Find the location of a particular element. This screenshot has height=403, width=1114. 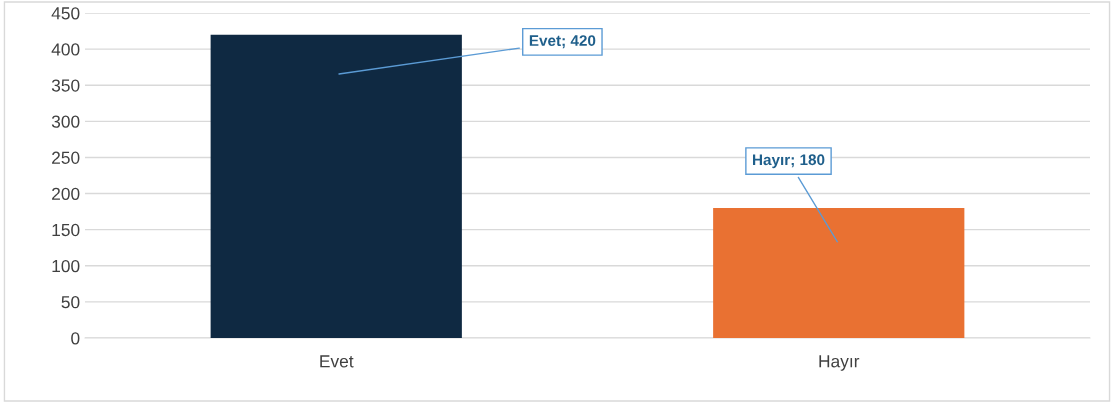

data-label: Hayır; 180 is located at coordinates (789, 161).